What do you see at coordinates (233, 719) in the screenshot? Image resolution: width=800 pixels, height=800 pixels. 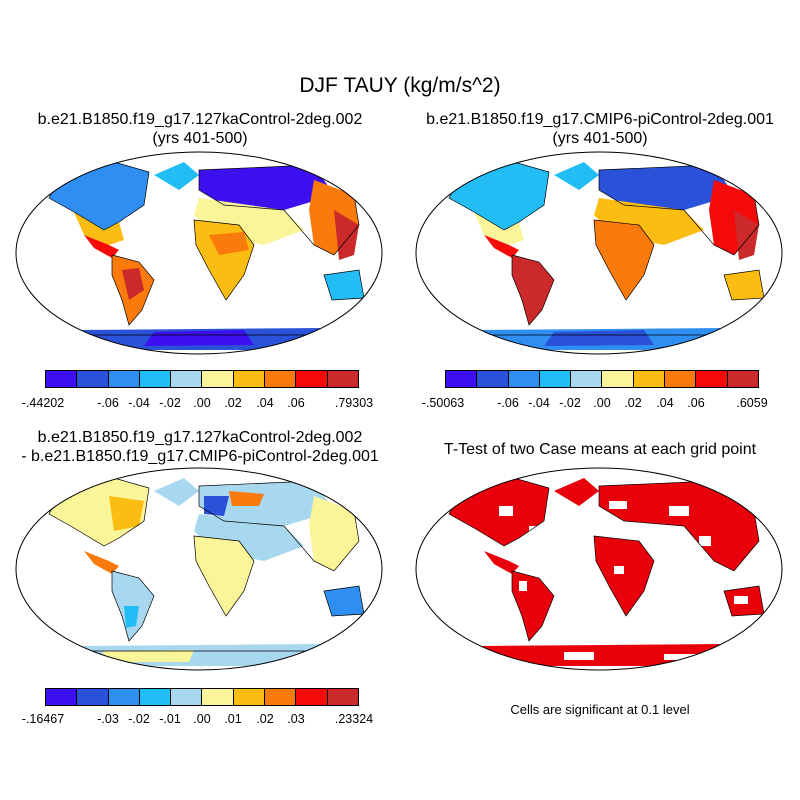 I see `colorbar3-label: .01` at bounding box center [233, 719].